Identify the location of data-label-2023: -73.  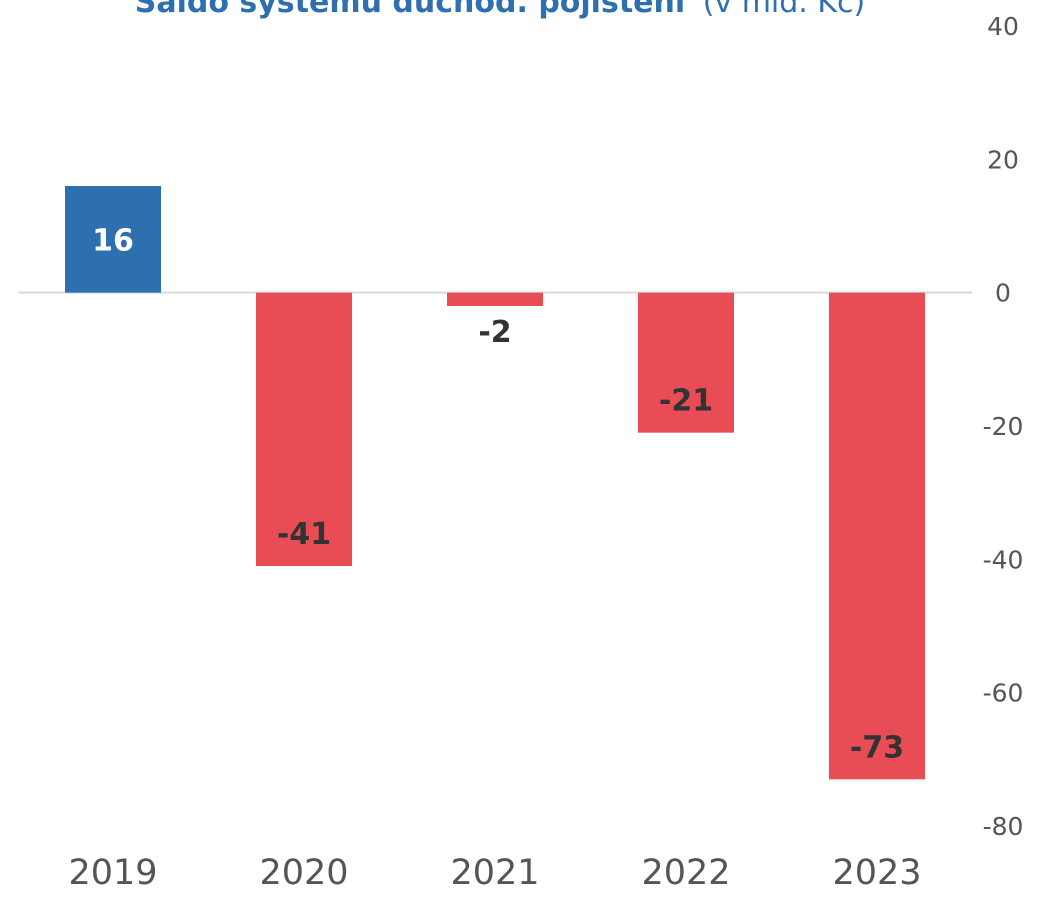
(877, 747).